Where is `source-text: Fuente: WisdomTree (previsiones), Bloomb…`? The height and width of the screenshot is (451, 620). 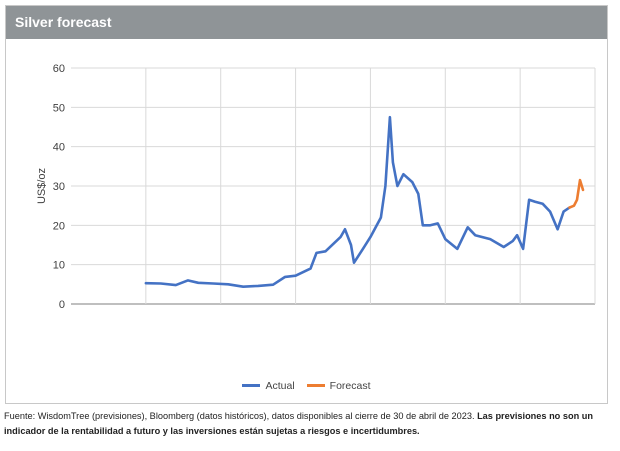
source-text: Fuente: WisdomTree (previsiones), Bloomb… is located at coordinates (239, 416).